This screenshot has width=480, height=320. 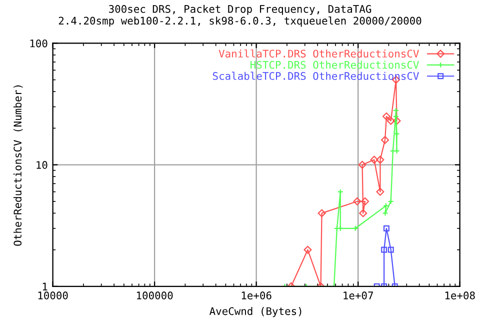 What do you see at coordinates (155, 296) in the screenshot?
I see `x-tick-label: 100000` at bounding box center [155, 296].